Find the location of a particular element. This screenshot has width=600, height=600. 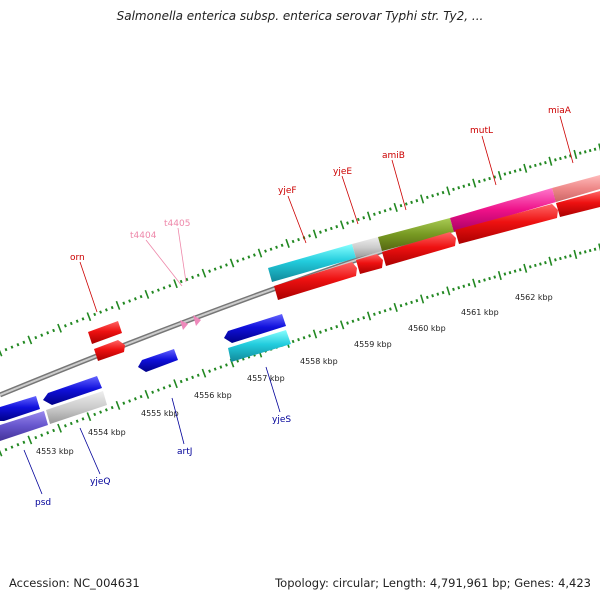

gene-yjeQ-block is located at coordinates (76, 407).